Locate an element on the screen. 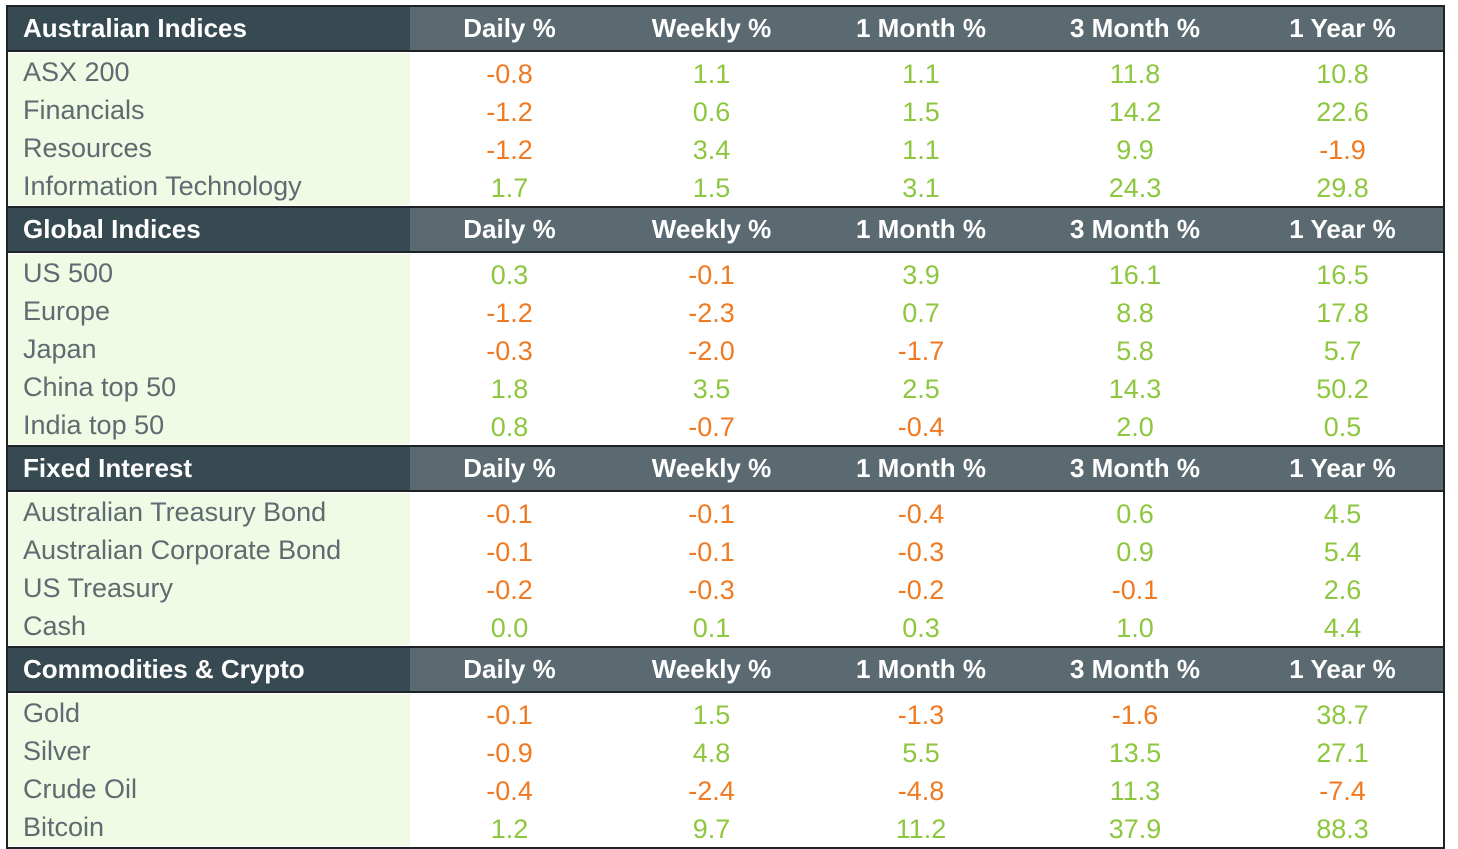 This screenshot has height=849, width=1458. table-row: Crude Oil -0.4 -2.4 -4.8 11.3 -7.4 is located at coordinates (725, 789).